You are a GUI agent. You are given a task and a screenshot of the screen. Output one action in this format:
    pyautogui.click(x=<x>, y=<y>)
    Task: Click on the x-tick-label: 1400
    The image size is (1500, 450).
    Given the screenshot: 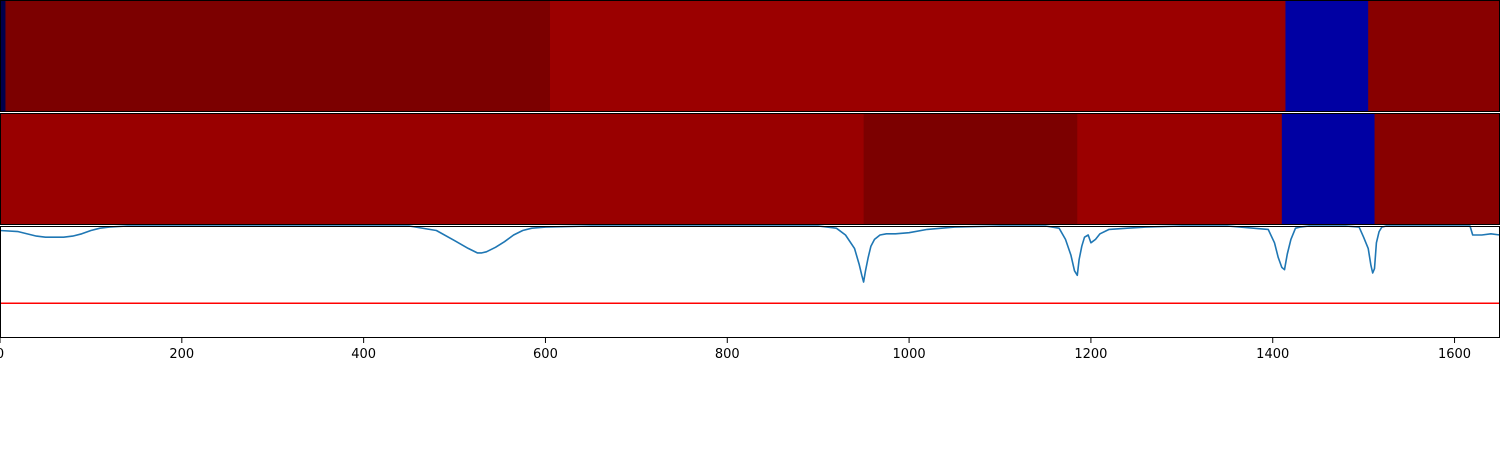 What is the action you would take?
    pyautogui.click(x=1272, y=354)
    